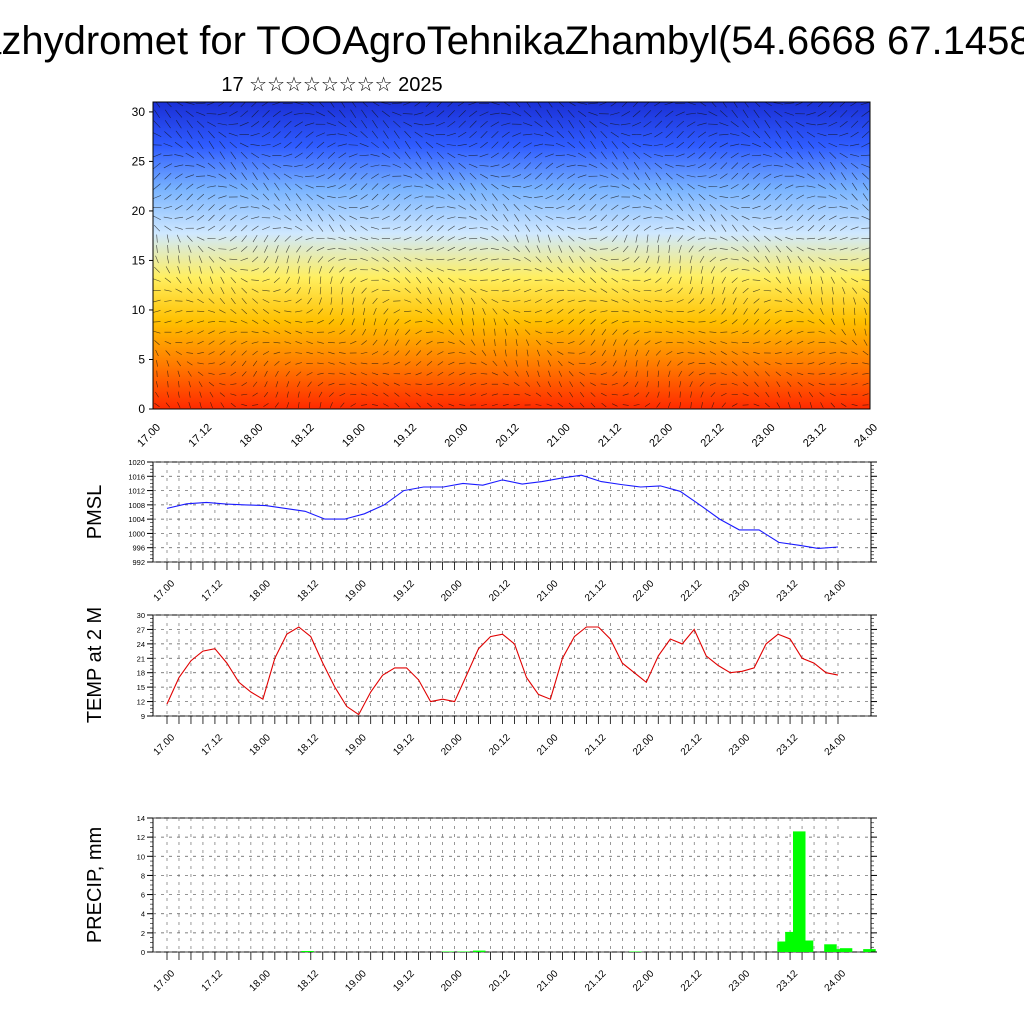  I want to click on precip-bar, so click(479, 951).